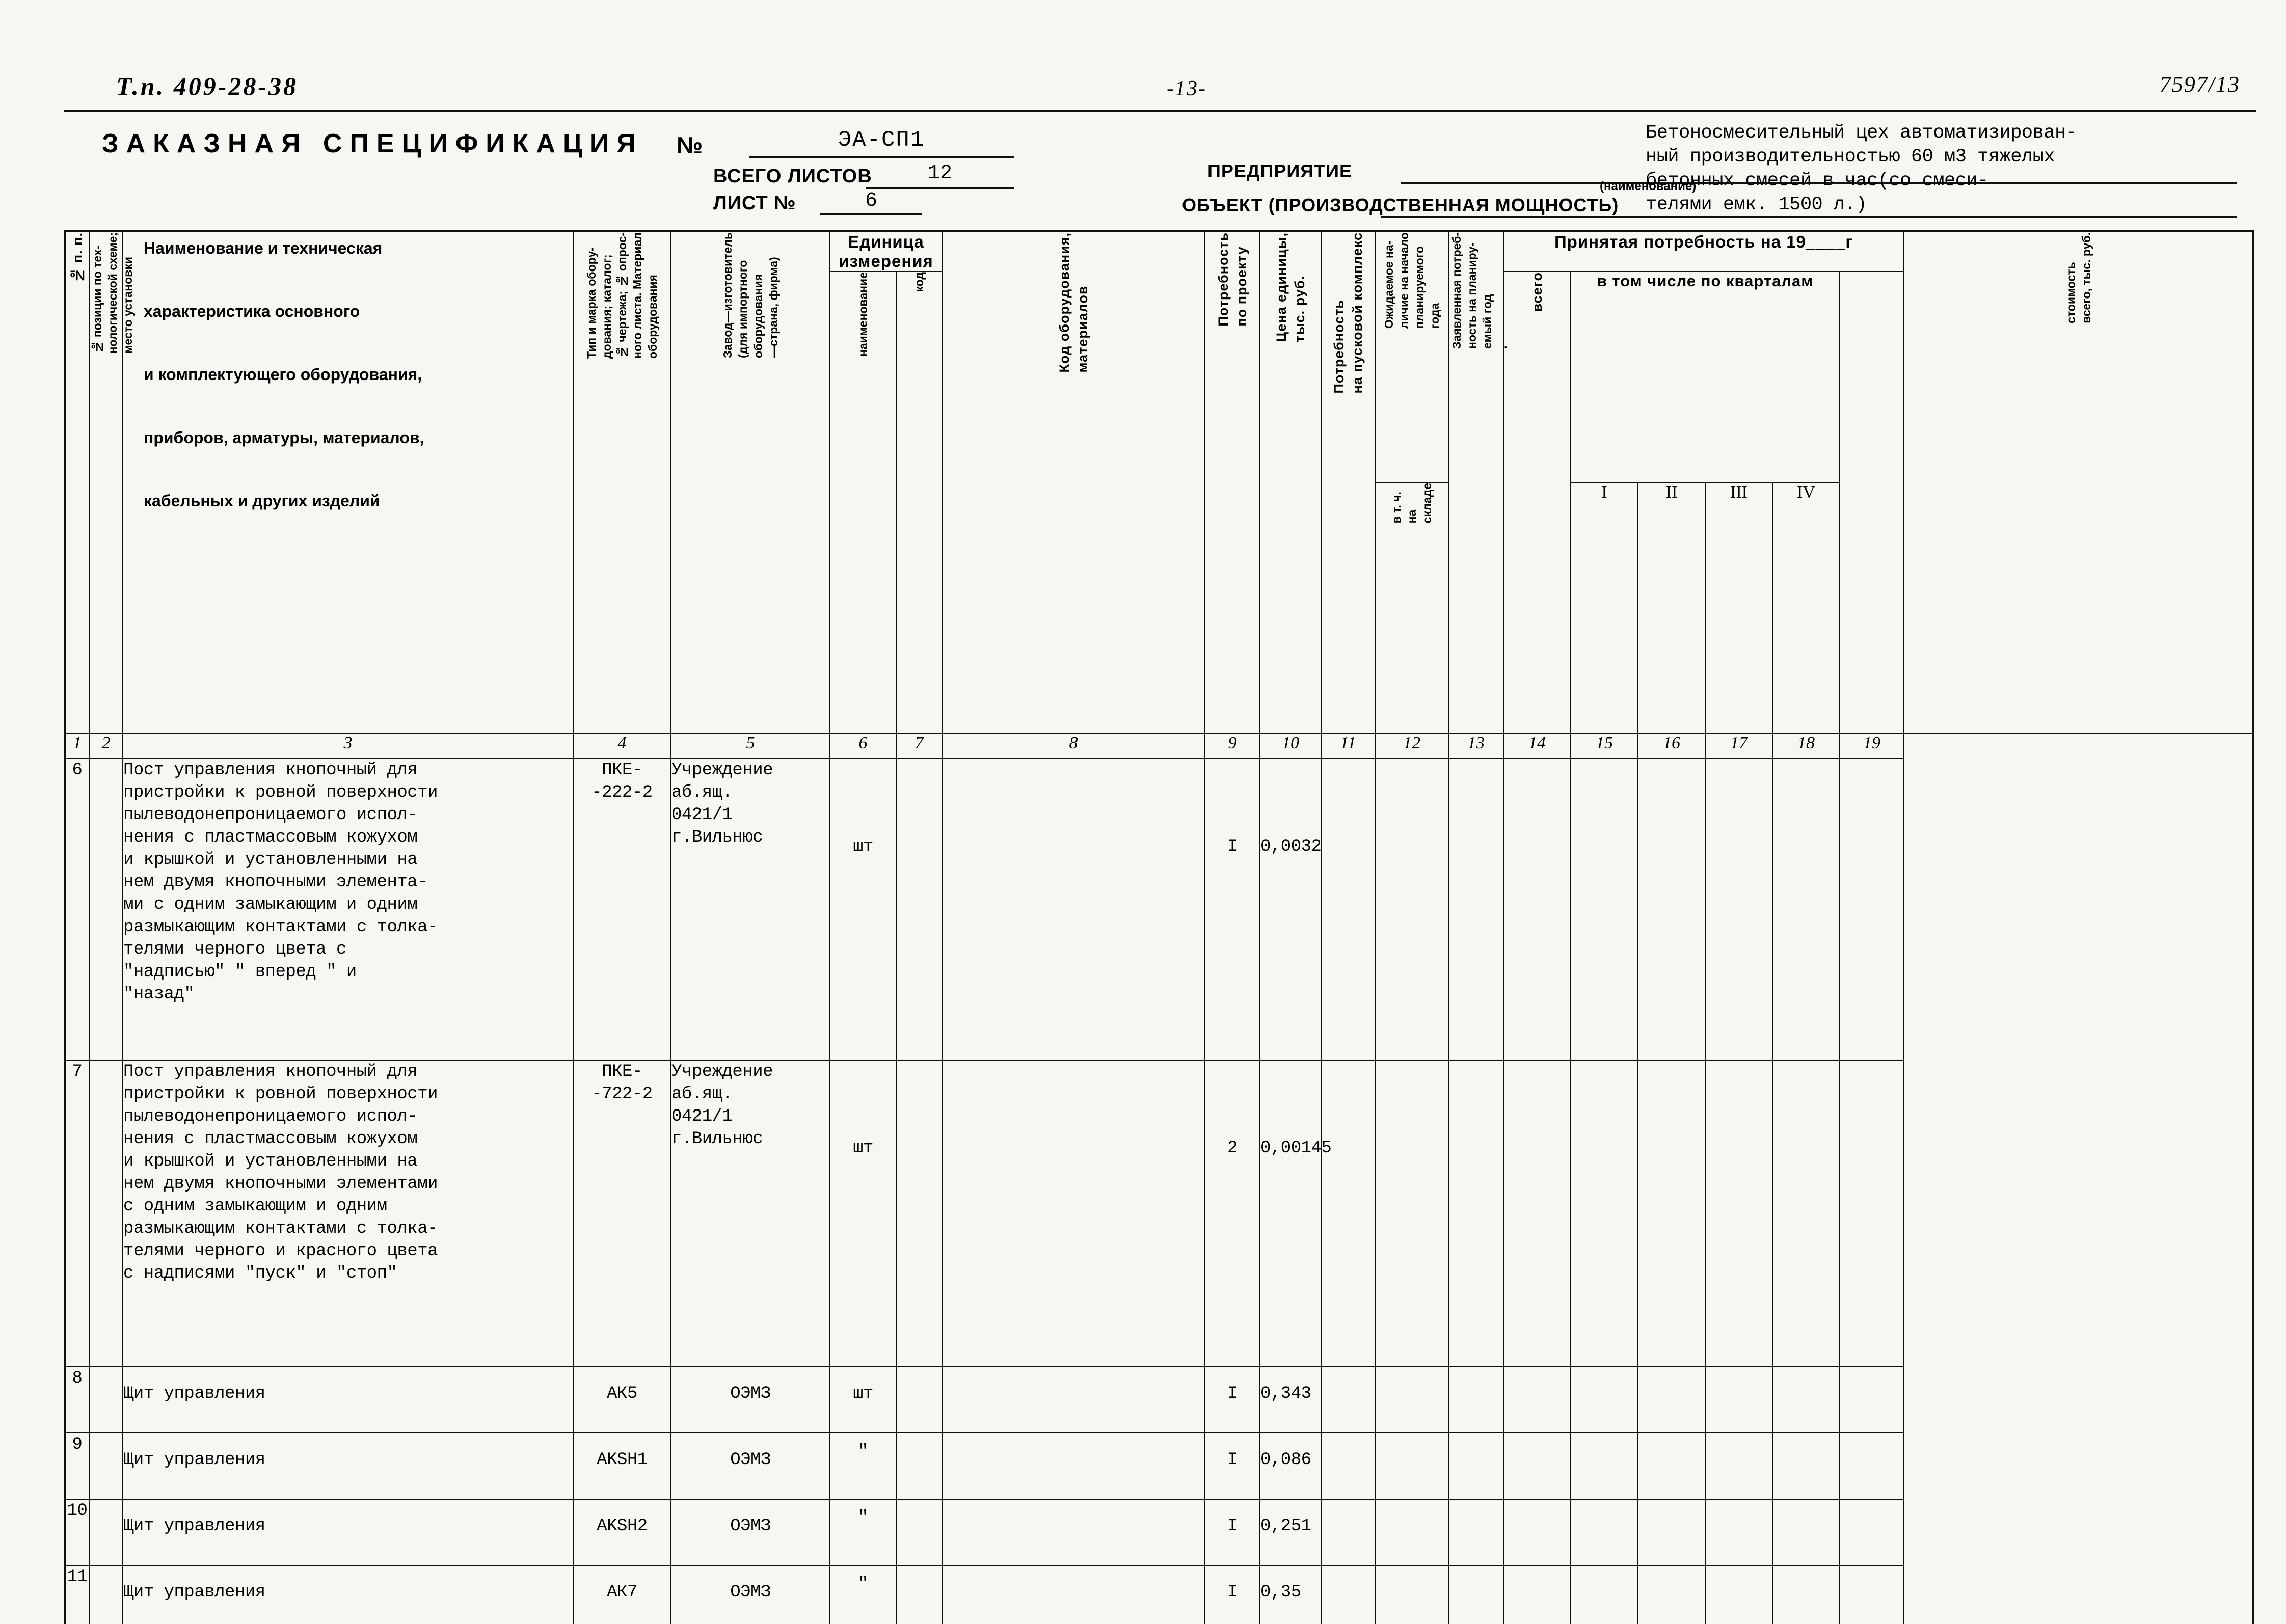 This screenshot has height=1624, width=2286. What do you see at coordinates (207, 86) in the screenshot?
I see `typical-project-code: Т.п. 409-28-38` at bounding box center [207, 86].